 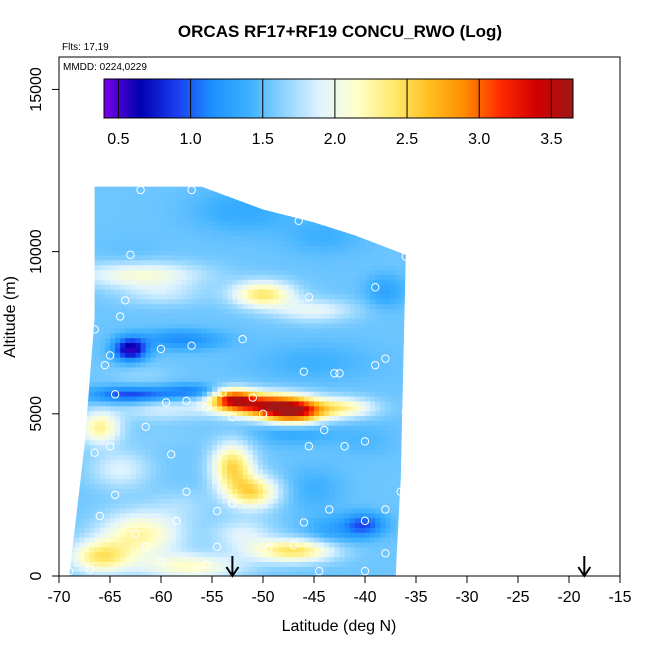 I want to click on x-tick-label: -60, so click(x=160, y=597).